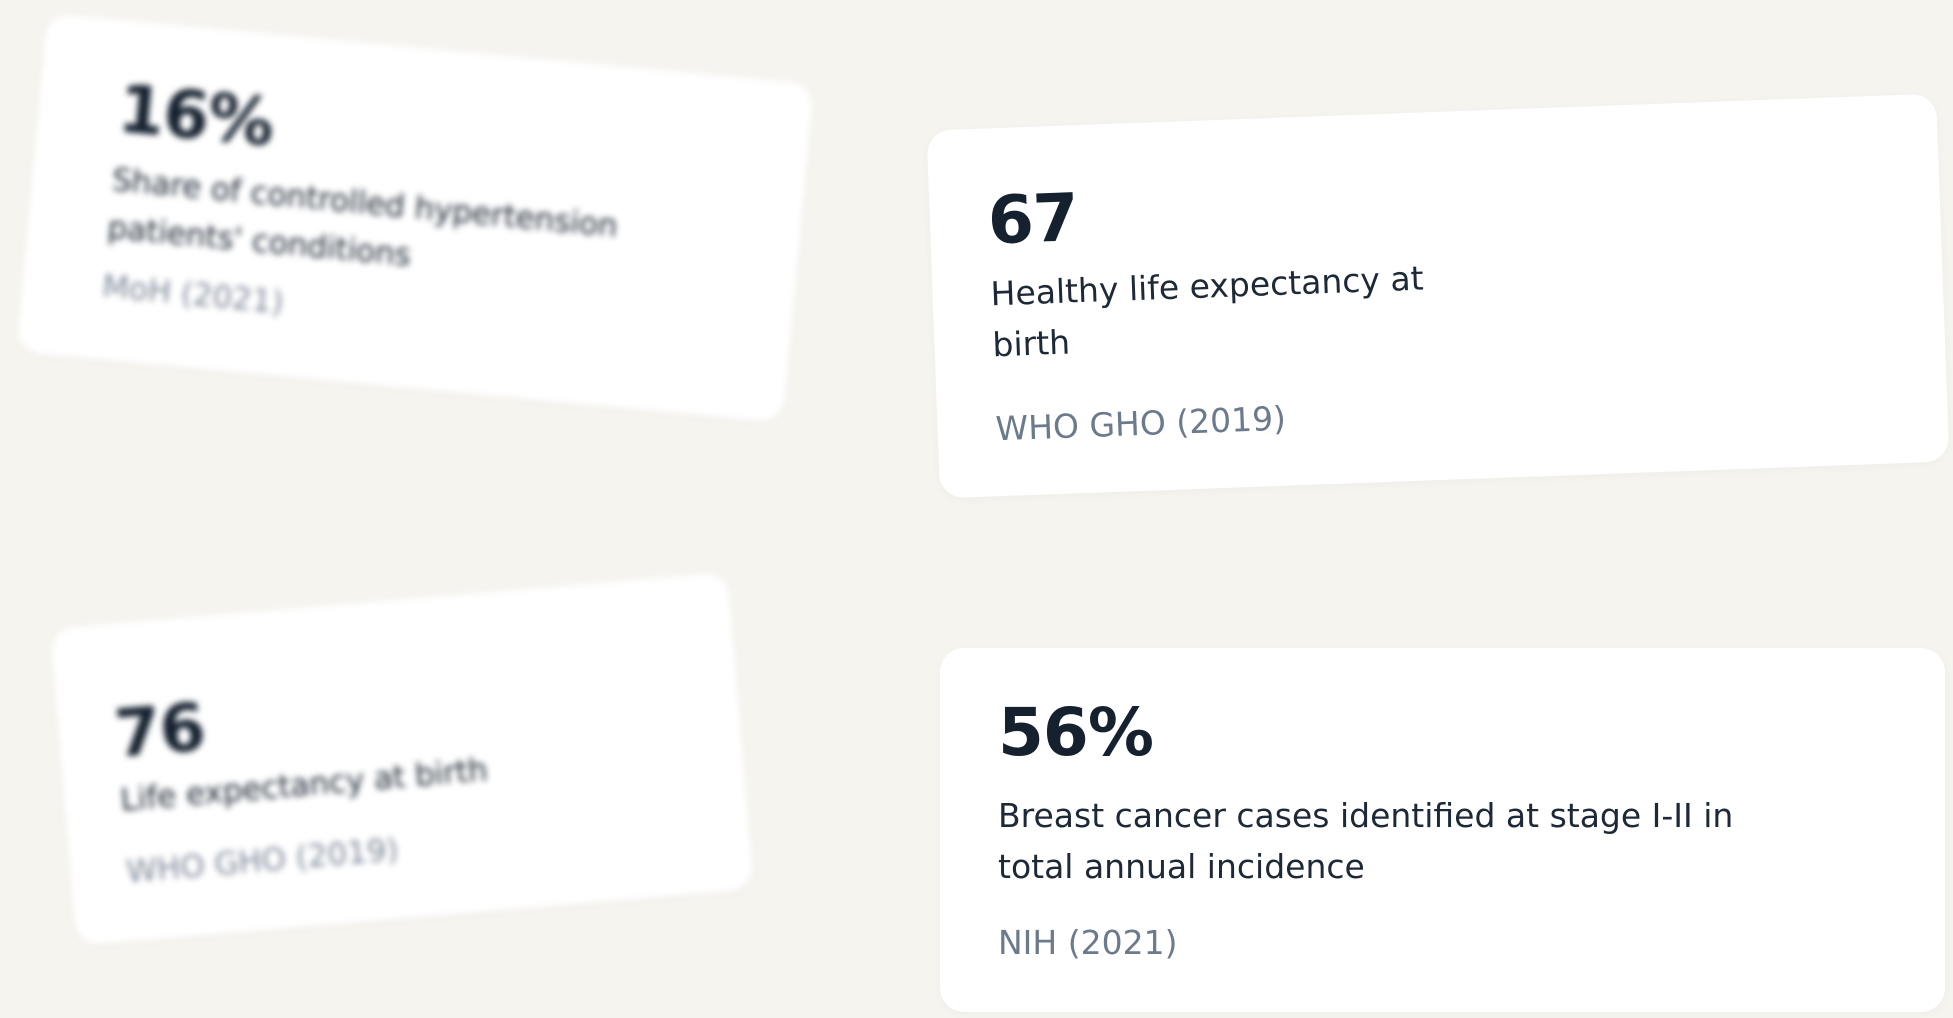 This screenshot has height=1018, width=1953. I want to click on stat-value: 67, so click(1033, 219).